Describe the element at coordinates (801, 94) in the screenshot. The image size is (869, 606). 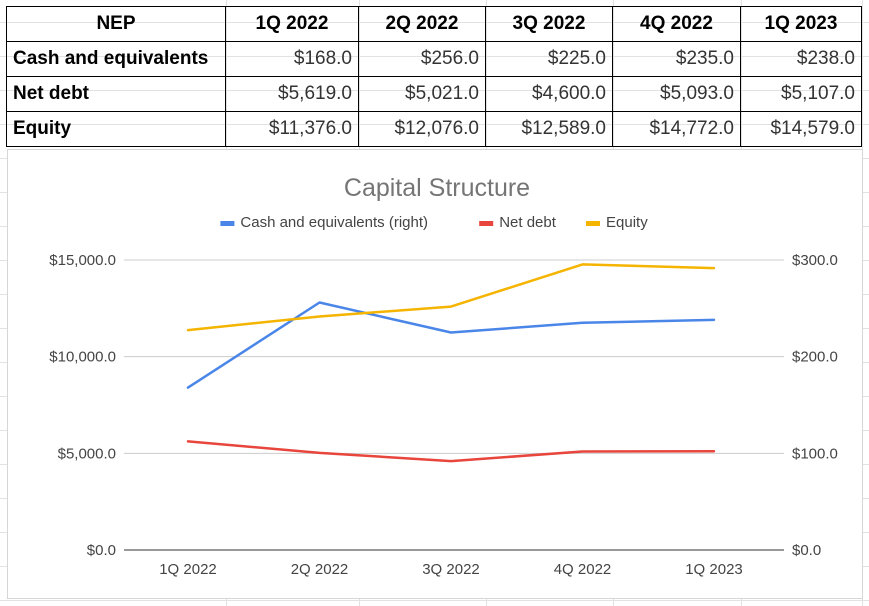
I see `table-cell: $5,107.0` at that location.